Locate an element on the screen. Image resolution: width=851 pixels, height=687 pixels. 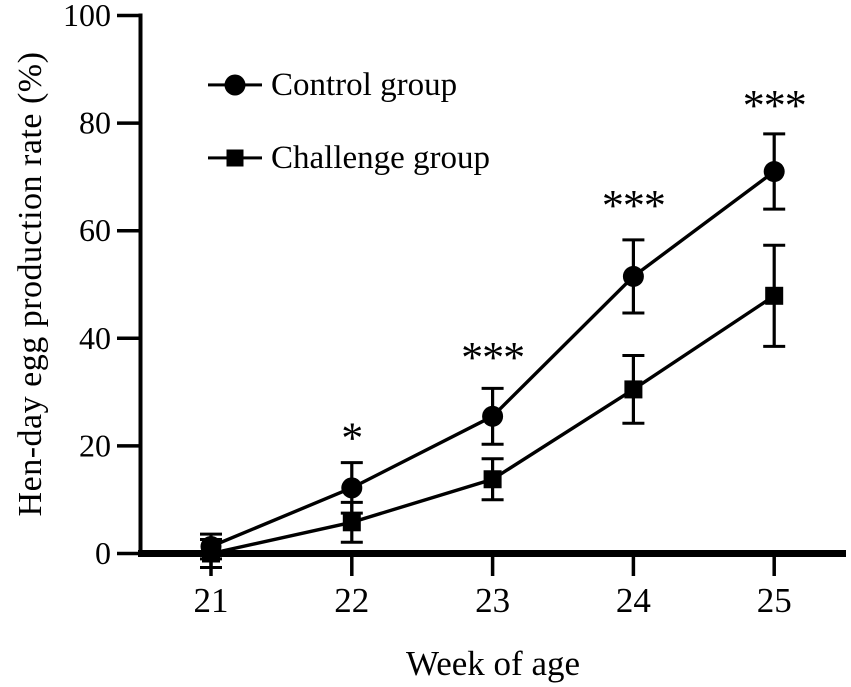
x-tick-label: 23 is located at coordinates (492, 600).